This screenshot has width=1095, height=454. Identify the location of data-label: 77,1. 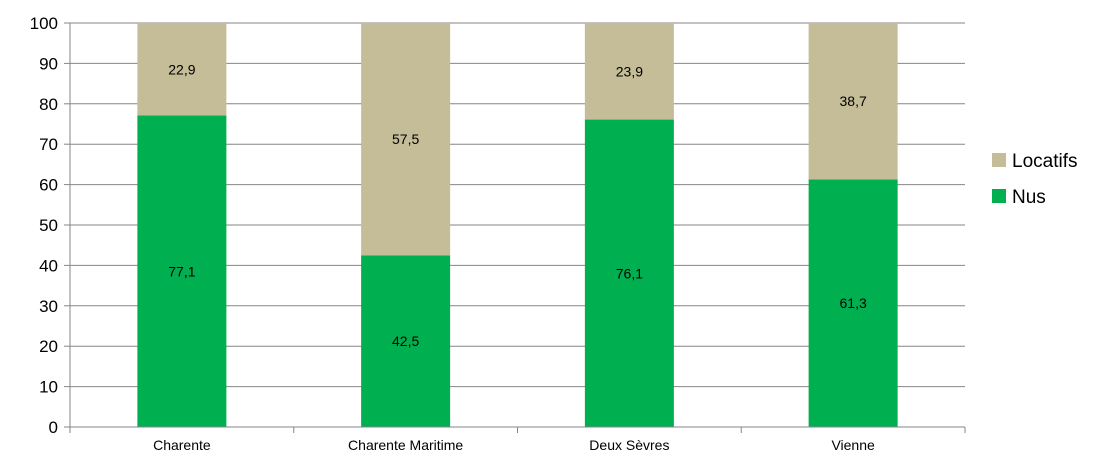
(181, 271).